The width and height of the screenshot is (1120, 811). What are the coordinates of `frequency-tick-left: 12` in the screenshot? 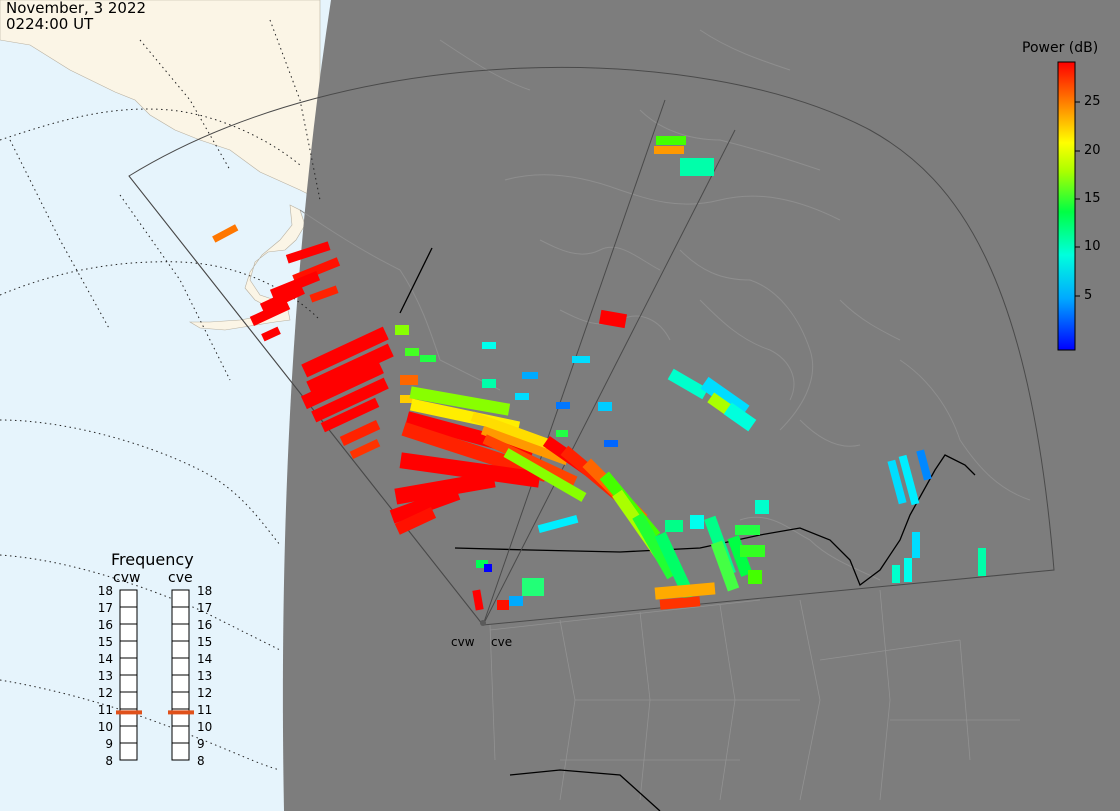 It's located at (105, 693).